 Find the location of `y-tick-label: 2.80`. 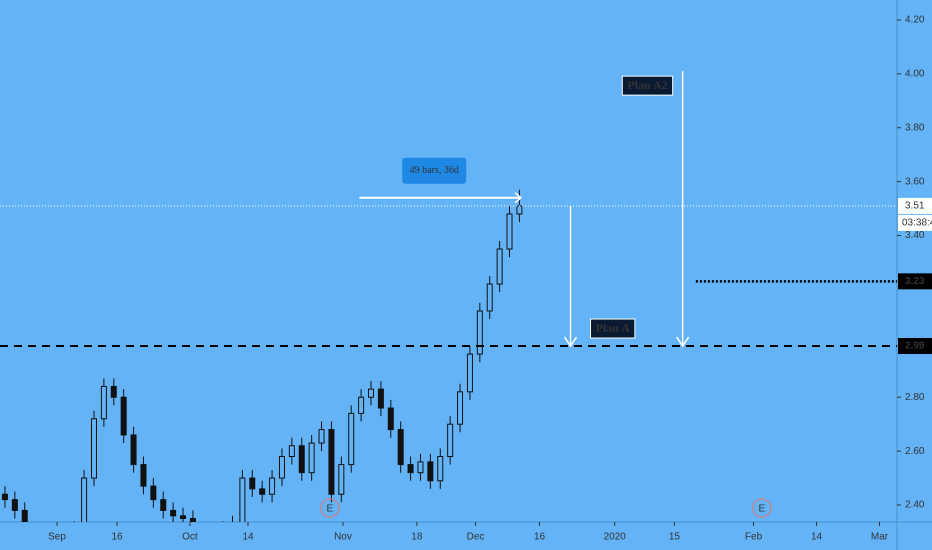

y-tick-label: 2.80 is located at coordinates (915, 397).